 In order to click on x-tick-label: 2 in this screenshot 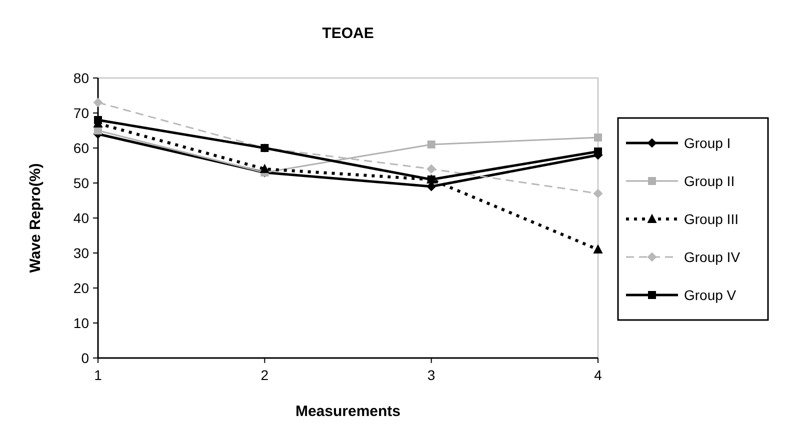, I will do `click(264, 375)`.